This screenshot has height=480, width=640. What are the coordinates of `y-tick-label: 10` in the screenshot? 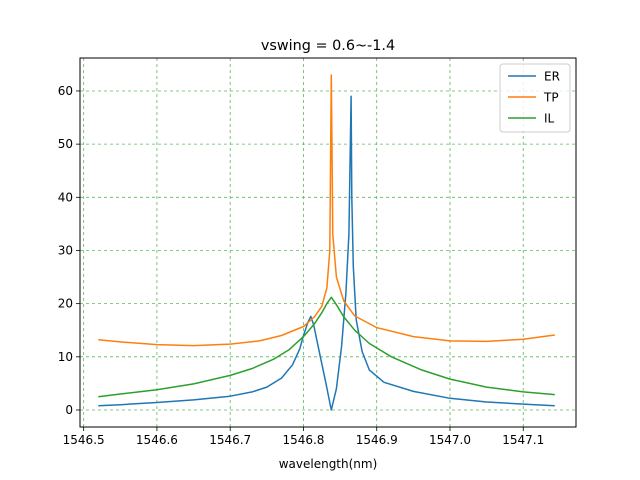 It's located at (65, 357).